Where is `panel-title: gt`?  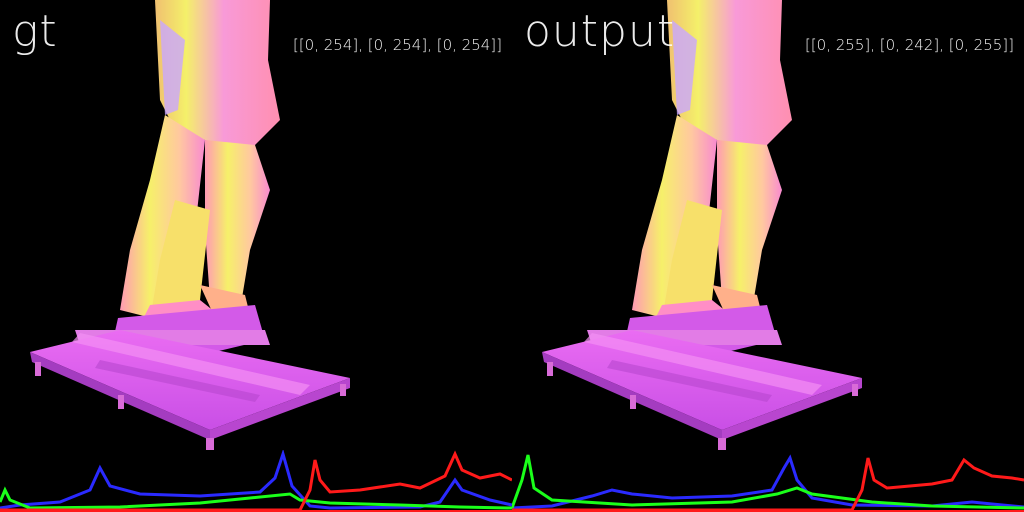
panel-title: gt is located at coordinates (35, 31).